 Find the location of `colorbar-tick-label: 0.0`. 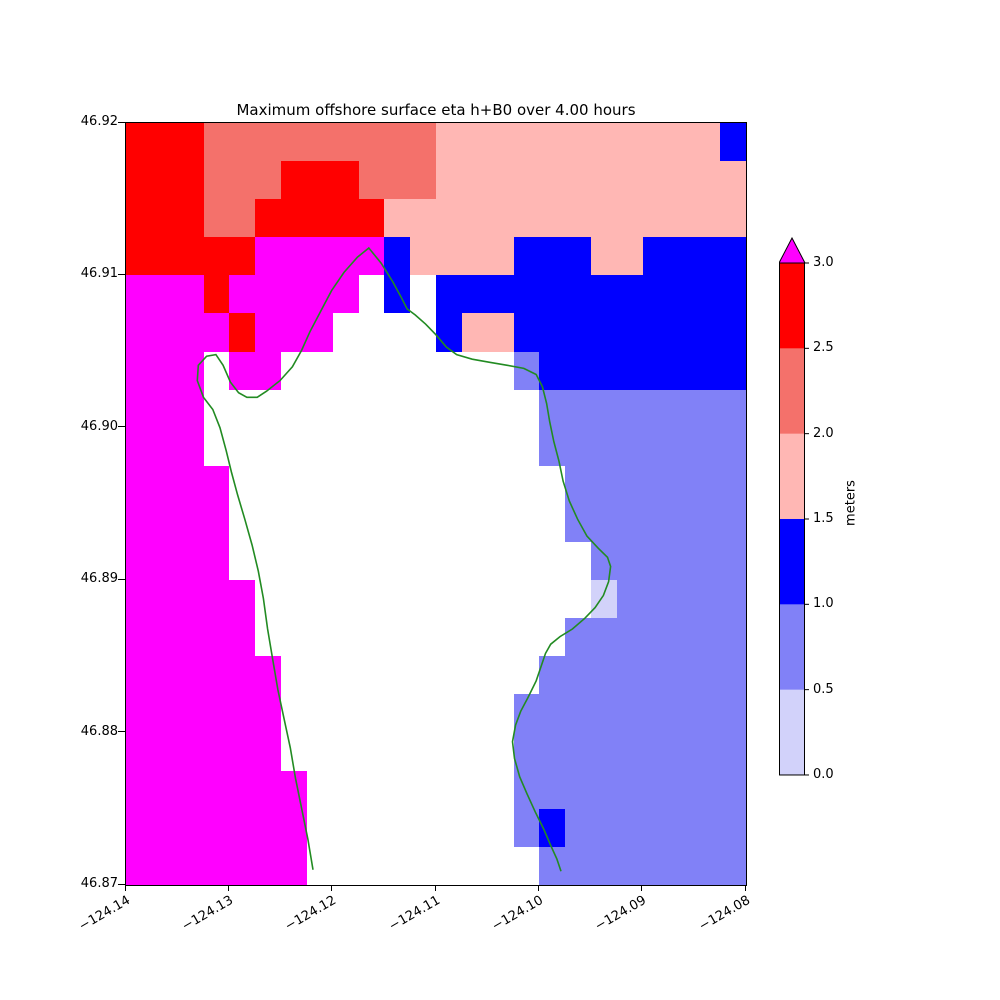

colorbar-tick-label: 0.0 is located at coordinates (823, 774).